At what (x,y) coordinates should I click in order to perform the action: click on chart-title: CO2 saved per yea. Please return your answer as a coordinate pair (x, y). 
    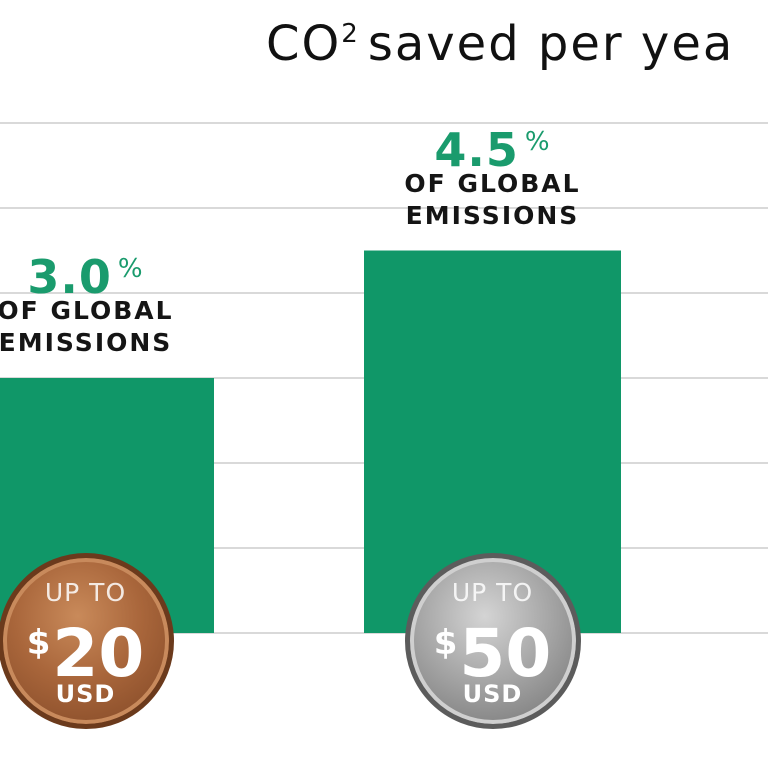
    Looking at the image, I should click on (500, 44).